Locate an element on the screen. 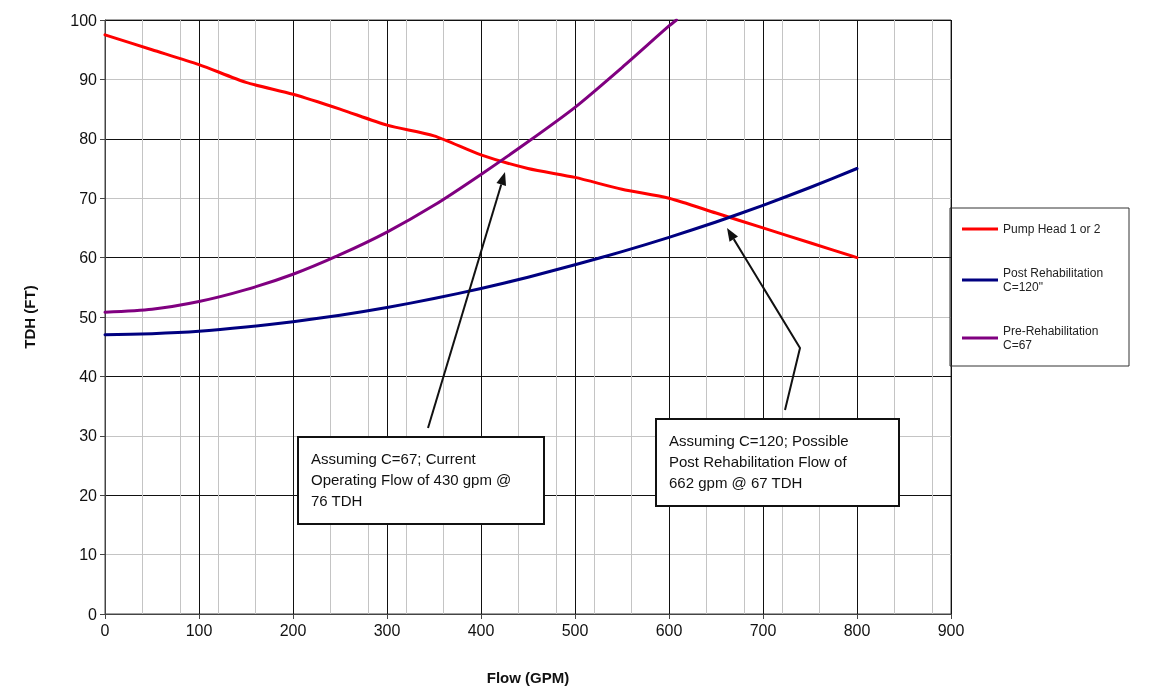 The height and width of the screenshot is (698, 1163). y-tick-label: 60 is located at coordinates (88, 258).